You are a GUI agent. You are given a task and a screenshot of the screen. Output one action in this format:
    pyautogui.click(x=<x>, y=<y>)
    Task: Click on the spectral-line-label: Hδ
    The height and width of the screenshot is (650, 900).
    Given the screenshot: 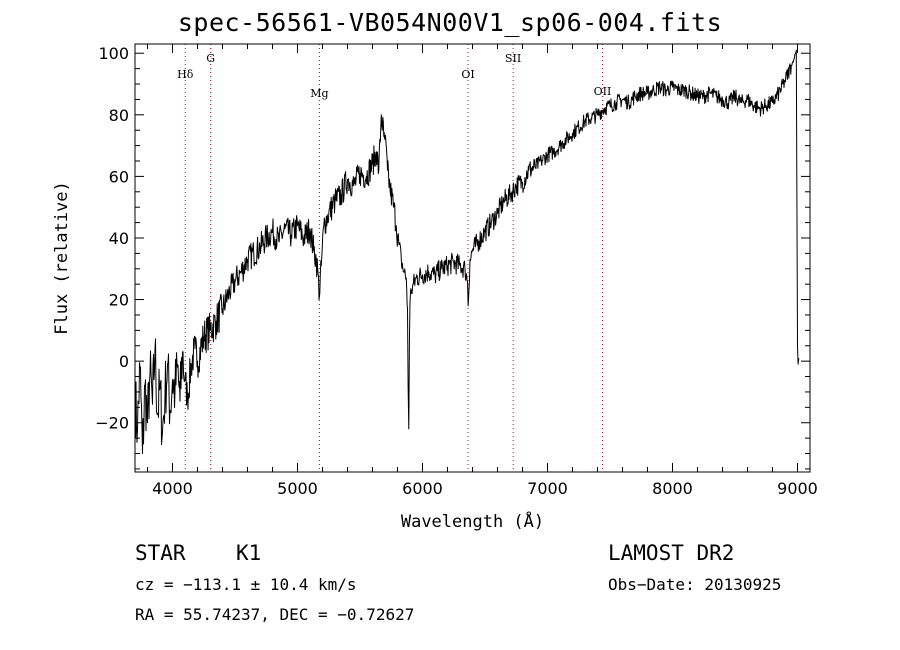 What is the action you would take?
    pyautogui.click(x=185, y=74)
    